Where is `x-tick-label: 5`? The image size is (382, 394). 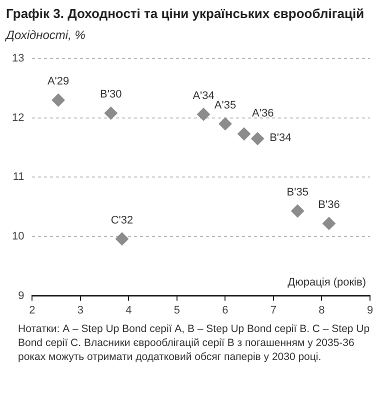 x-tick-label: 5 is located at coordinates (177, 310).